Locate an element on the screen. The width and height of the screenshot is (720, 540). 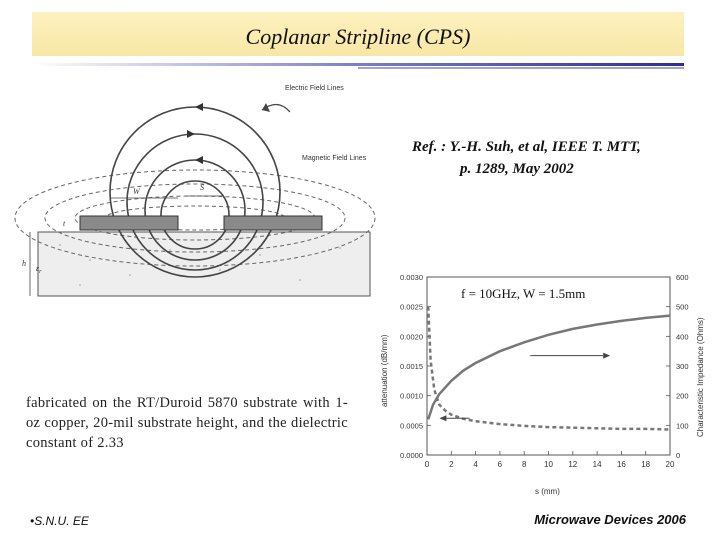
slide-title: Coplanar Stripline (CPS) is located at coordinates (358, 36).